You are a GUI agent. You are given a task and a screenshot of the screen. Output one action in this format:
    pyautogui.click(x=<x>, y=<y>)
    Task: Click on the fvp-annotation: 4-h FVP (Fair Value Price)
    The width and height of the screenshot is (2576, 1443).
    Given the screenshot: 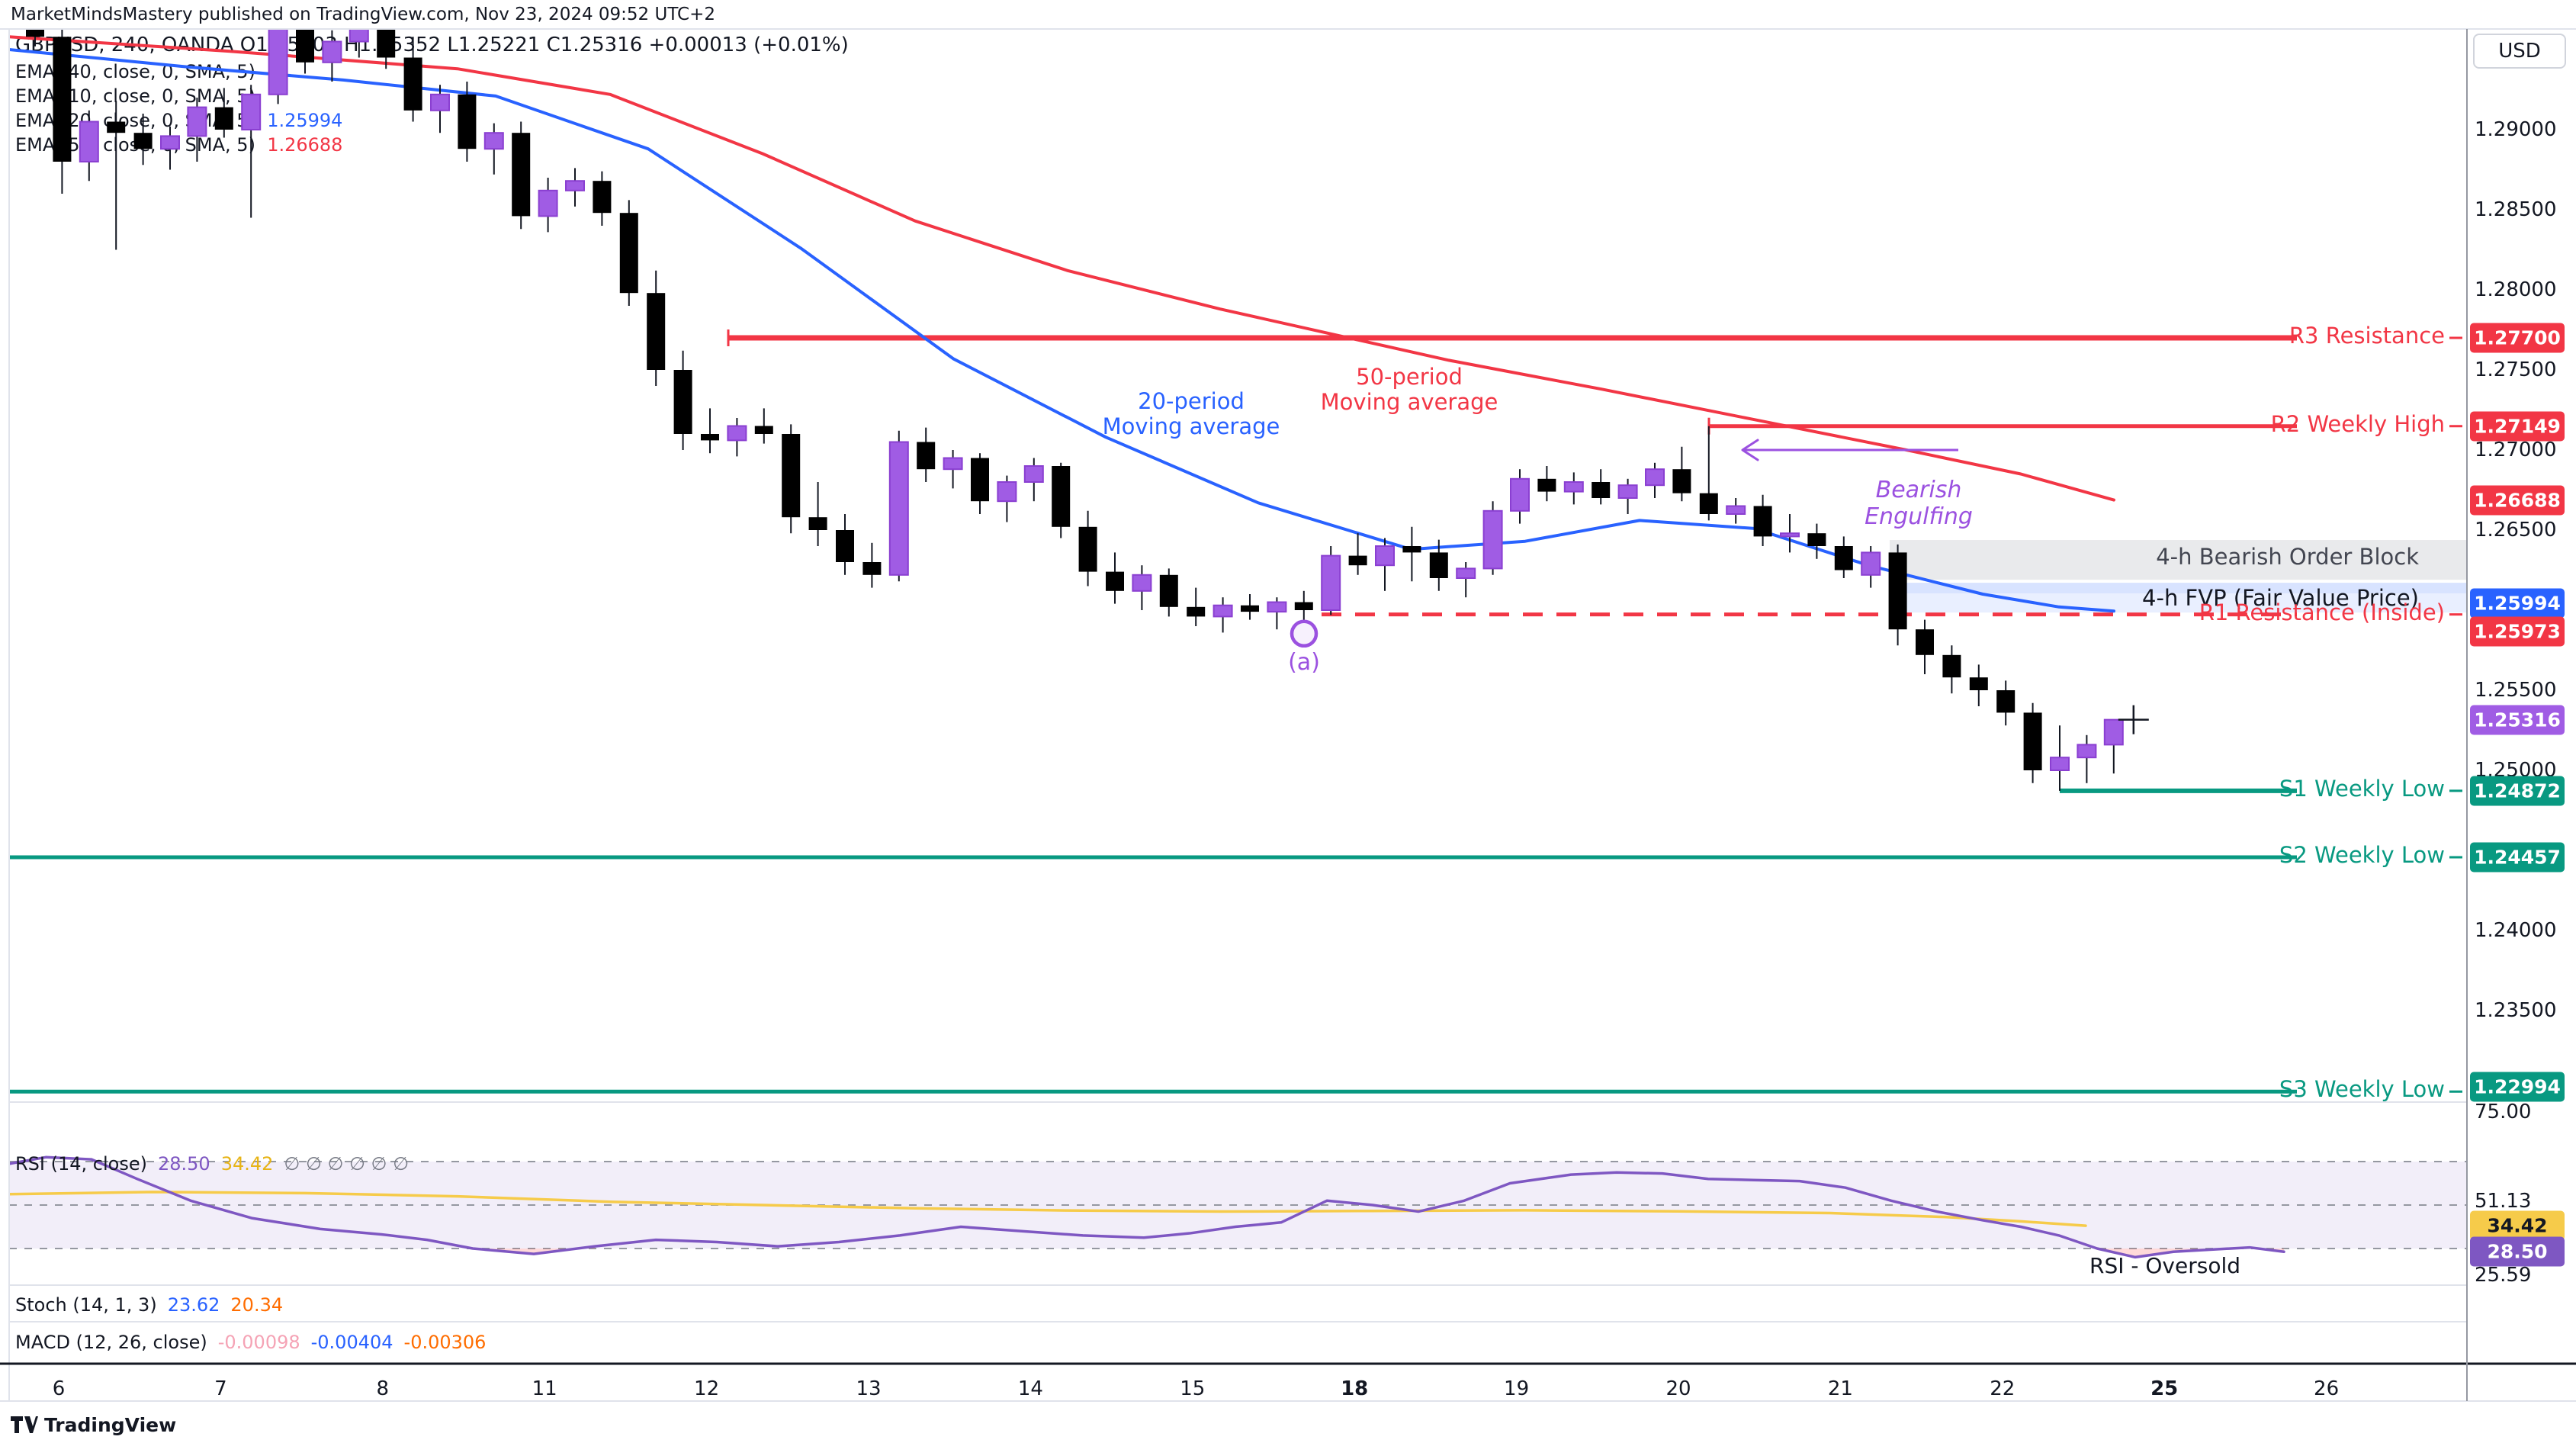 What is the action you would take?
    pyautogui.click(x=2280, y=598)
    